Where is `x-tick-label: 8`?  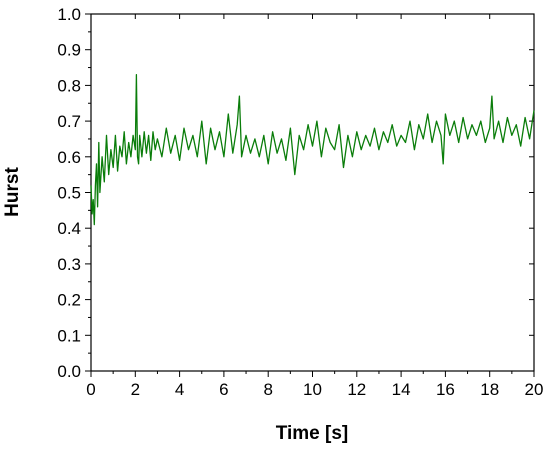
x-tick-label: 8 is located at coordinates (267, 389).